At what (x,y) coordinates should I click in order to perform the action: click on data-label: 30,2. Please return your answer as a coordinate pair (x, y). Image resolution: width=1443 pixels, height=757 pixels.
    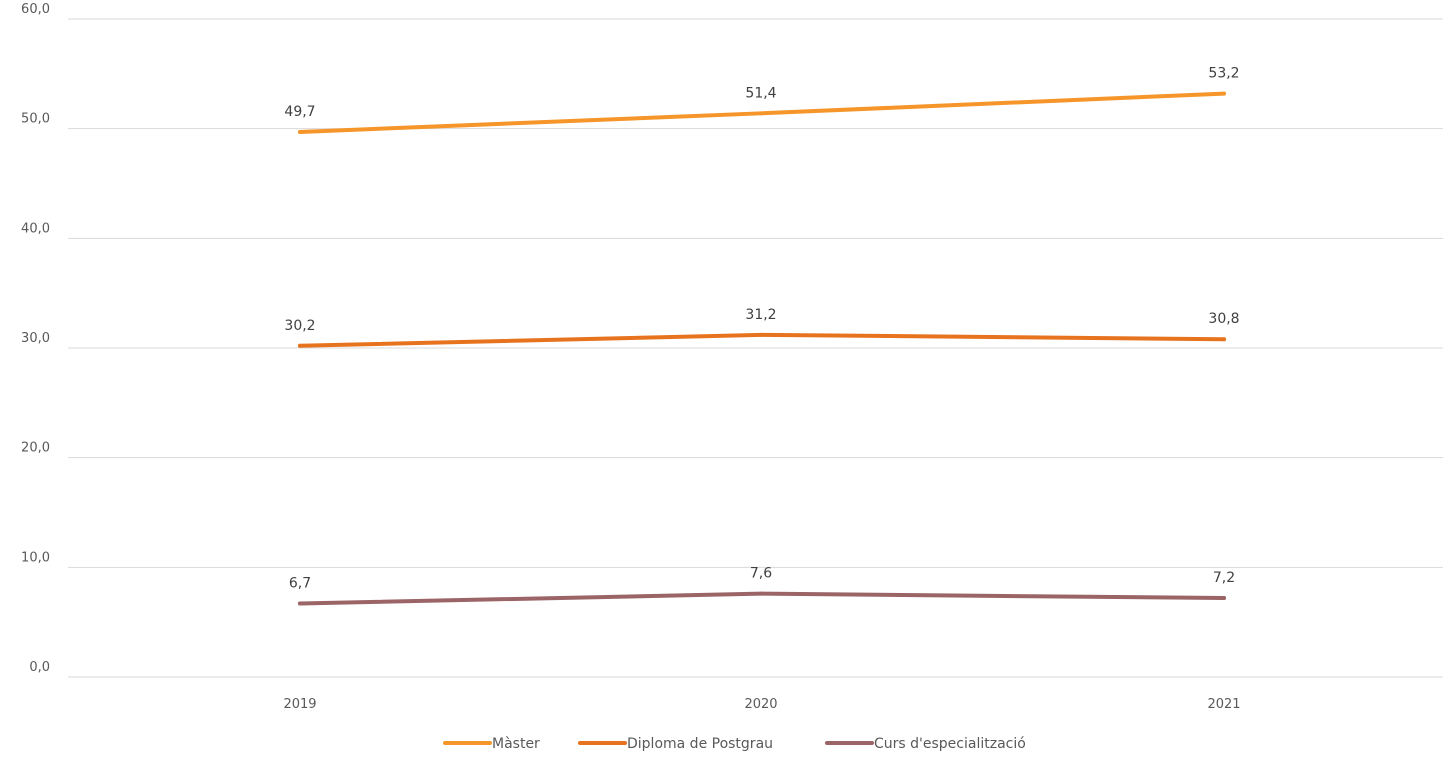
    Looking at the image, I should click on (299, 326).